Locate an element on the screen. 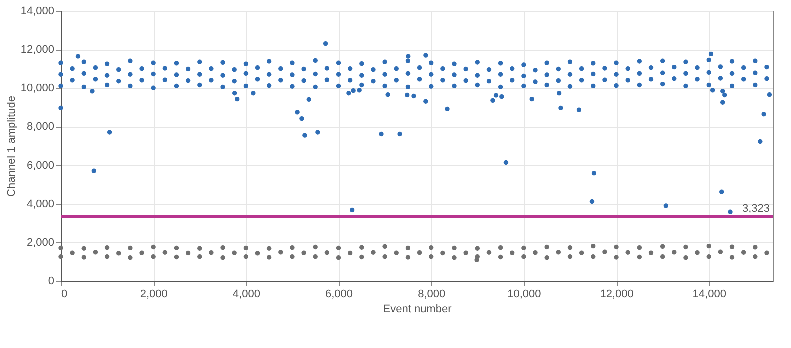 This screenshot has width=791, height=348. y-tick-label: 12,000 is located at coordinates (37, 50).